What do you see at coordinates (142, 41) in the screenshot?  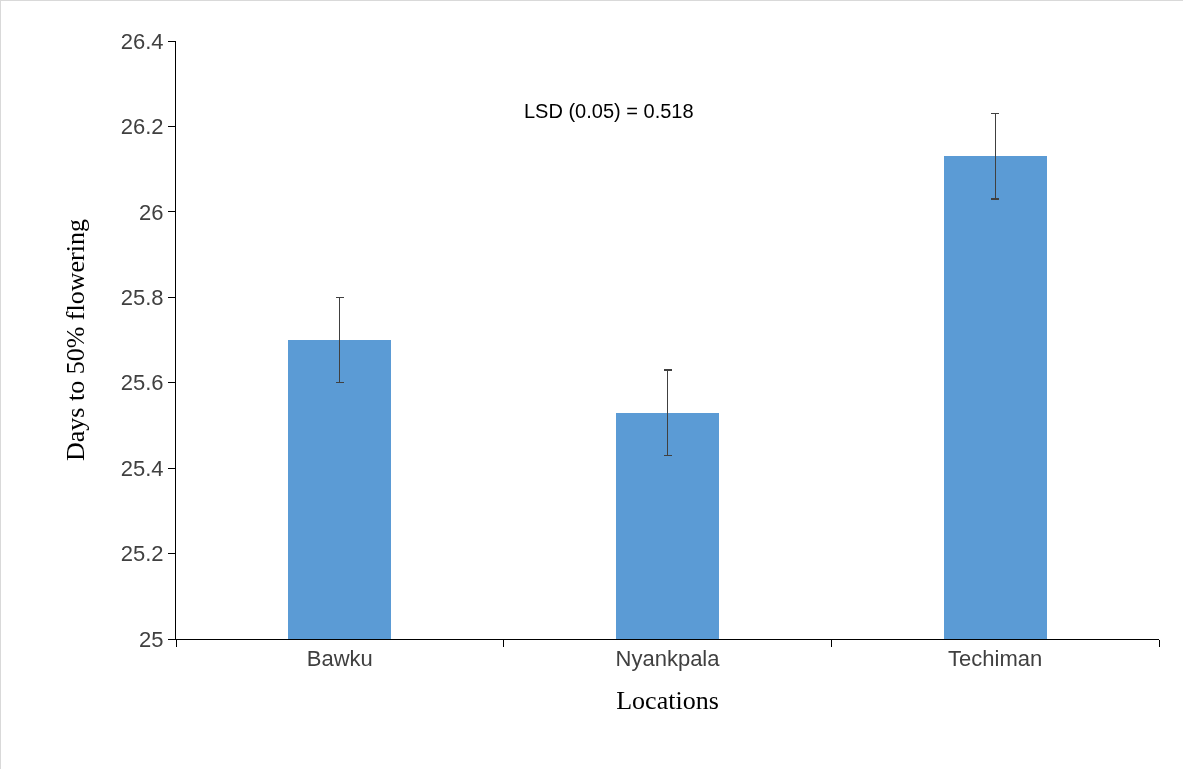 I see `y-tick-label: 26.4` at bounding box center [142, 41].